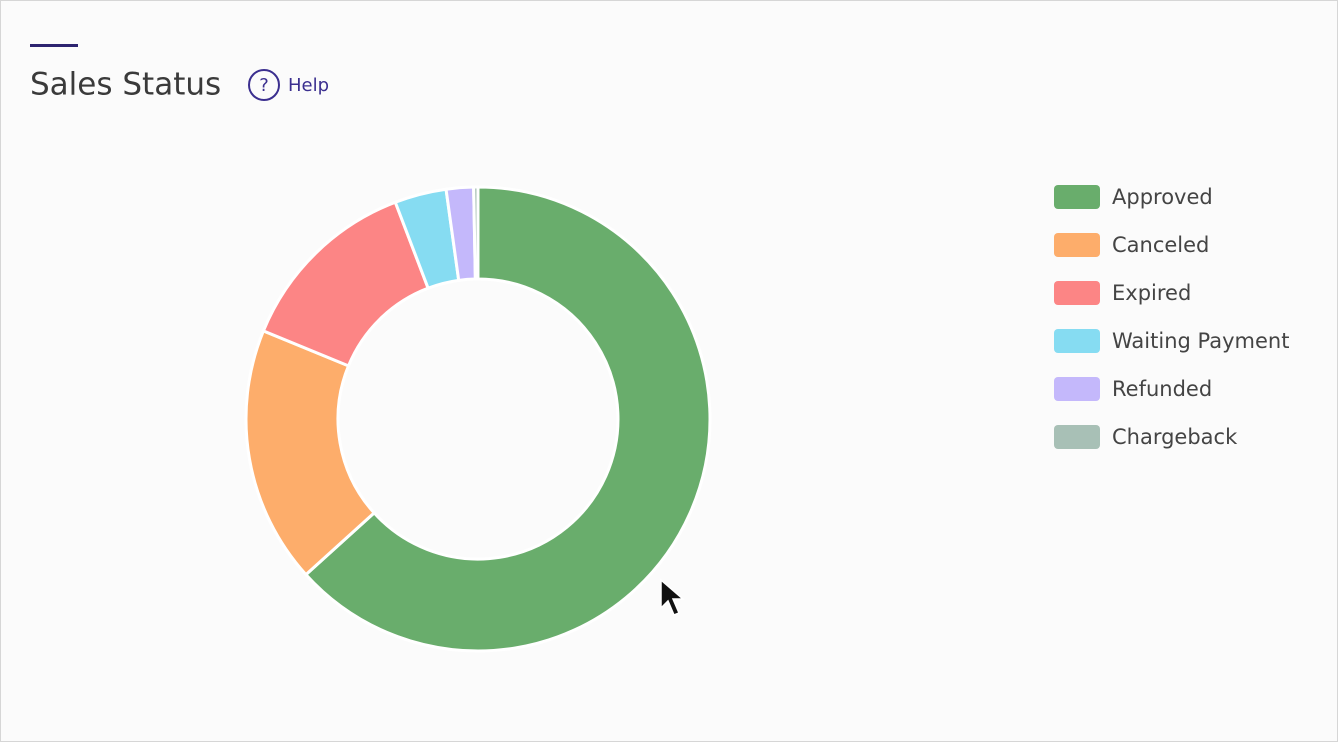  Describe the element at coordinates (1200, 341) in the screenshot. I see `legend-label: Waiting Payment` at that location.